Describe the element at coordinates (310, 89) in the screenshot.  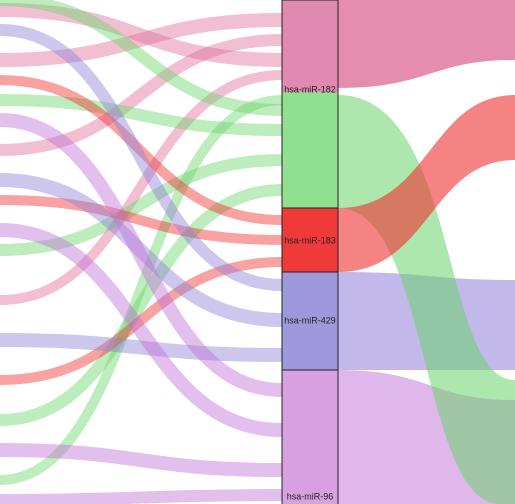
I see `node-label: hsa-miR-182` at that location.